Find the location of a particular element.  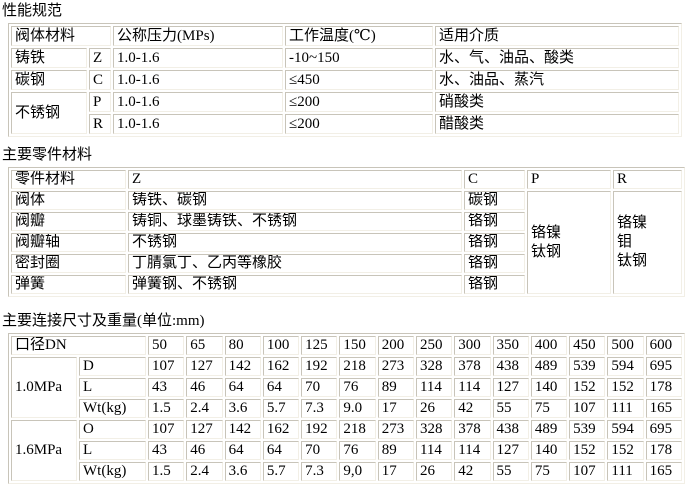

cell-z-material: 不锈钢 is located at coordinates (295, 242).